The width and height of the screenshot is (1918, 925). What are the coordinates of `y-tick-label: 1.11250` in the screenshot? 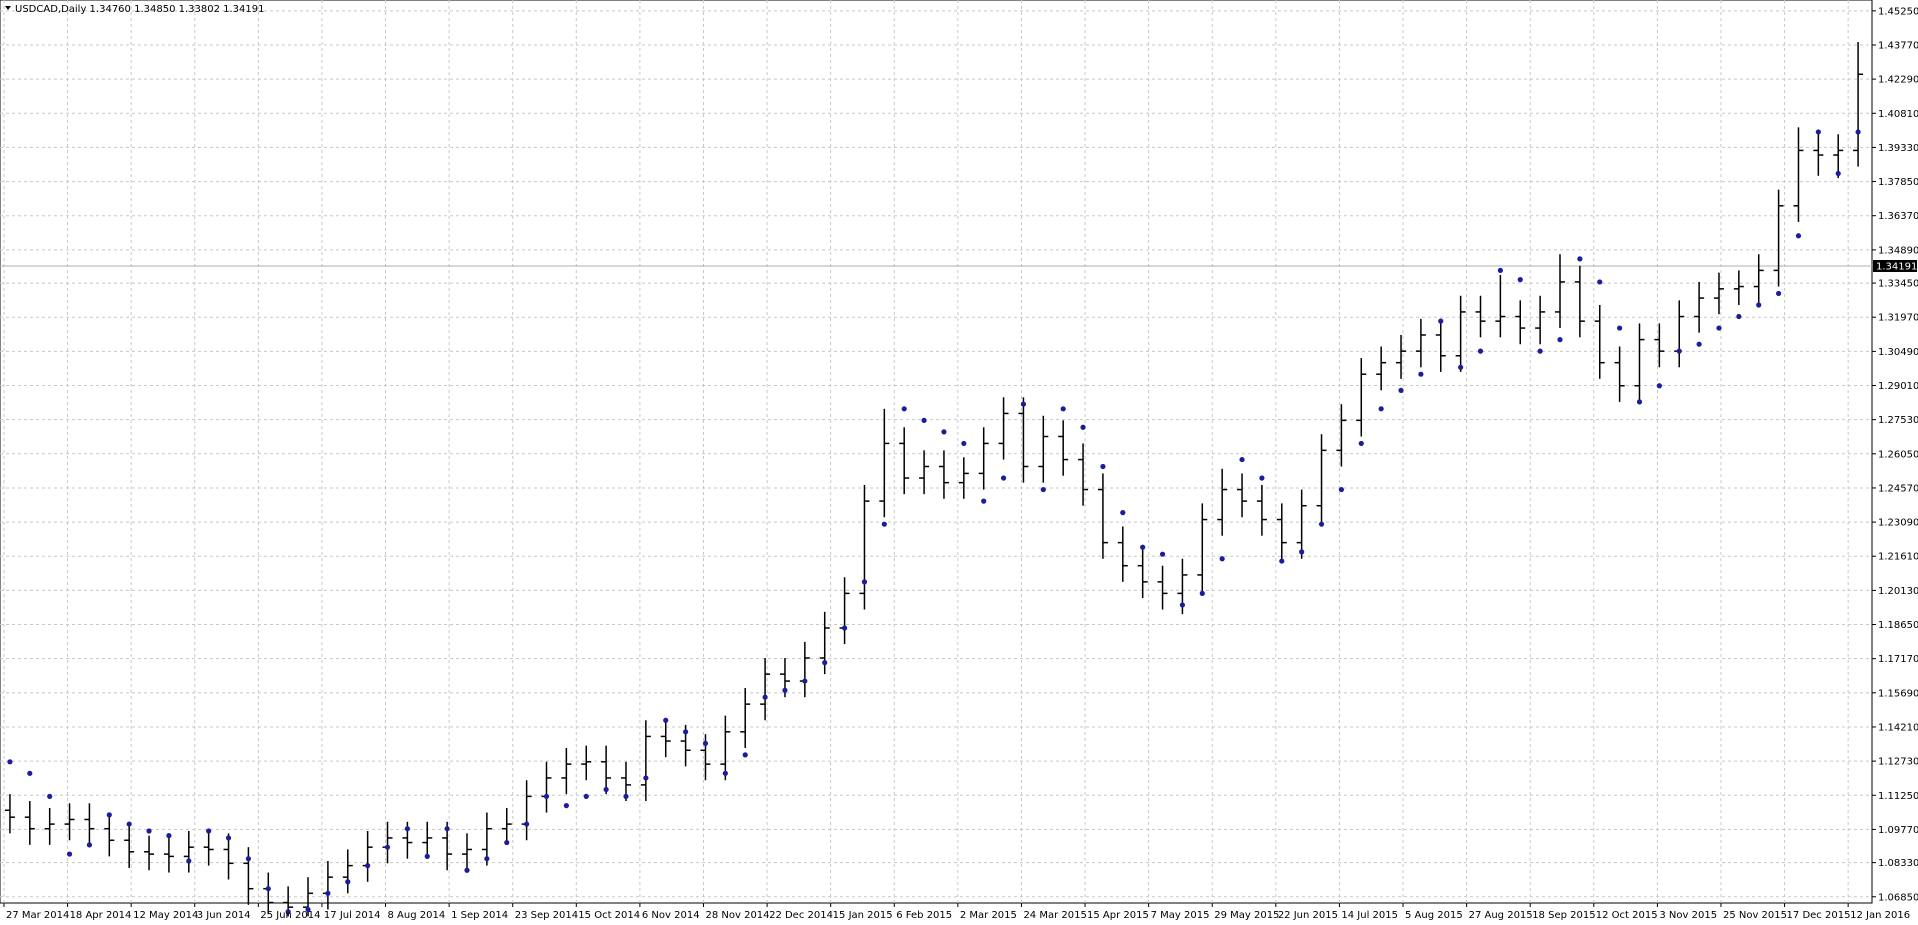 It's located at (1898, 796).